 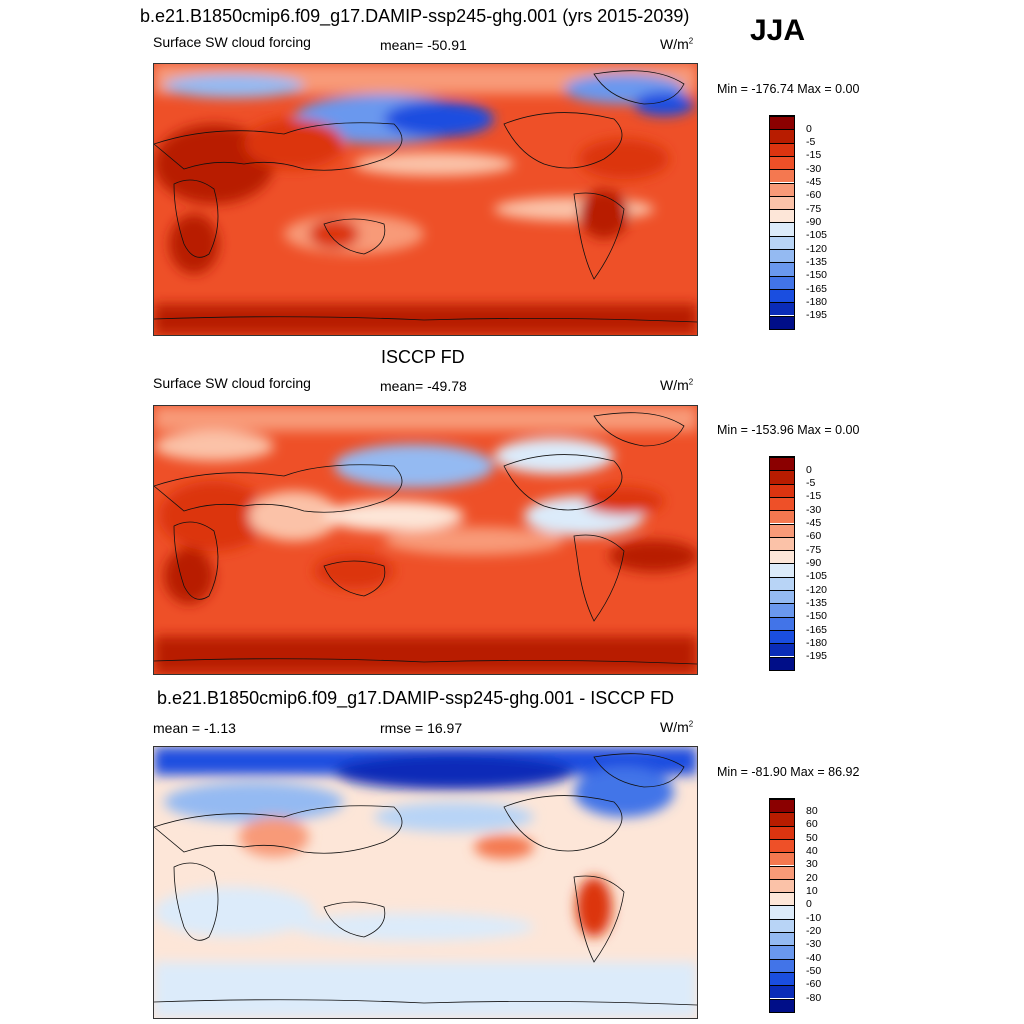 I want to click on panel1-variable-label: Surface SW cloud forcing, so click(x=232, y=42).